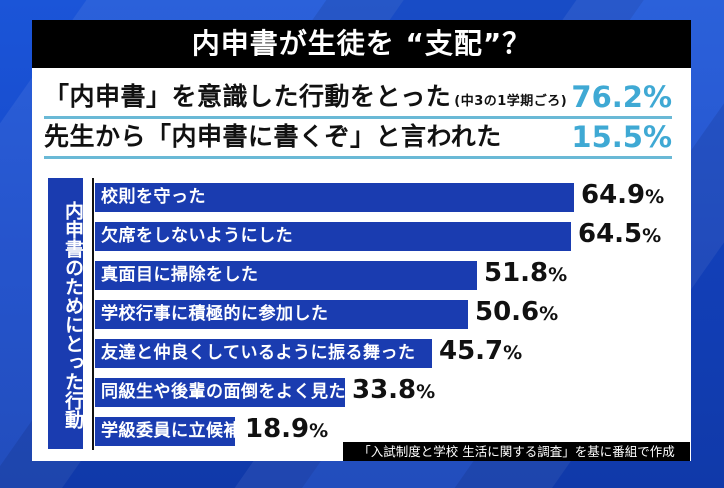  What do you see at coordinates (215, 314) in the screenshot?
I see `bar-label: 学校行事に積極的に参加した` at bounding box center [215, 314].